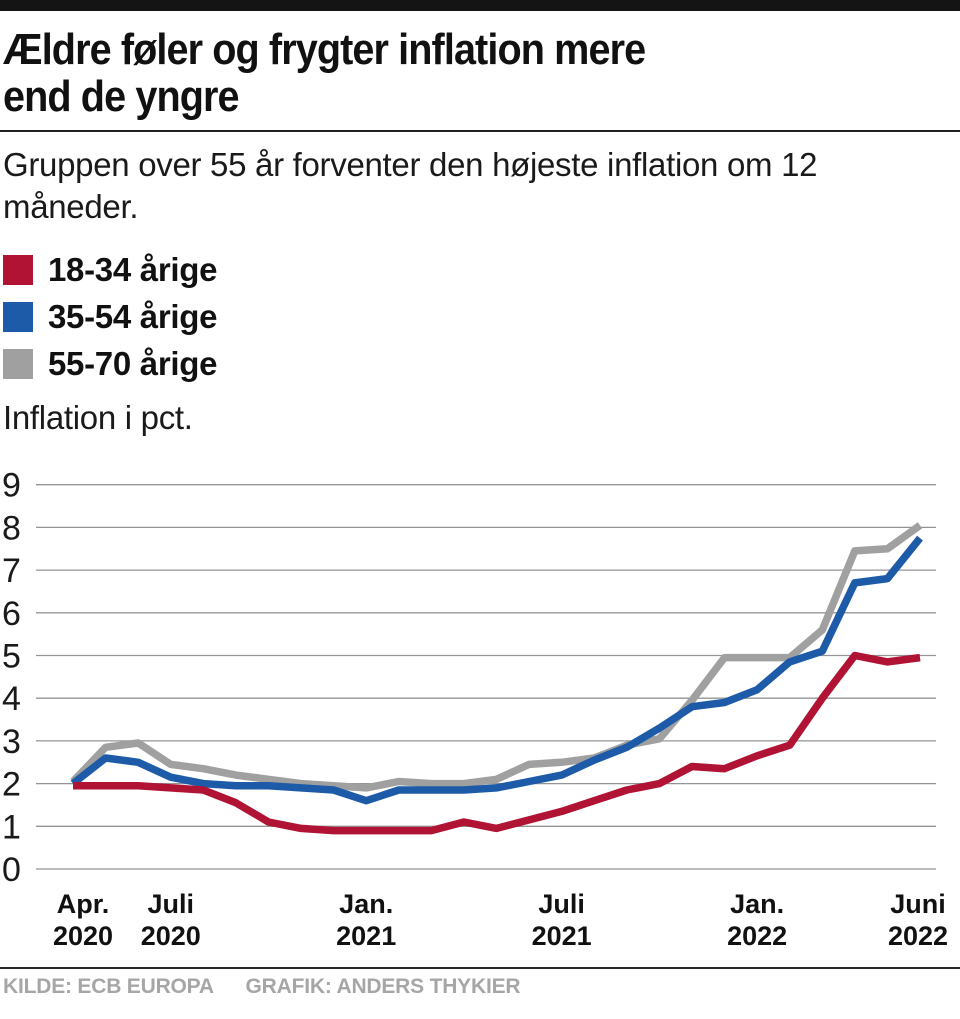  I want to click on footer-divider, so click(480, 967).